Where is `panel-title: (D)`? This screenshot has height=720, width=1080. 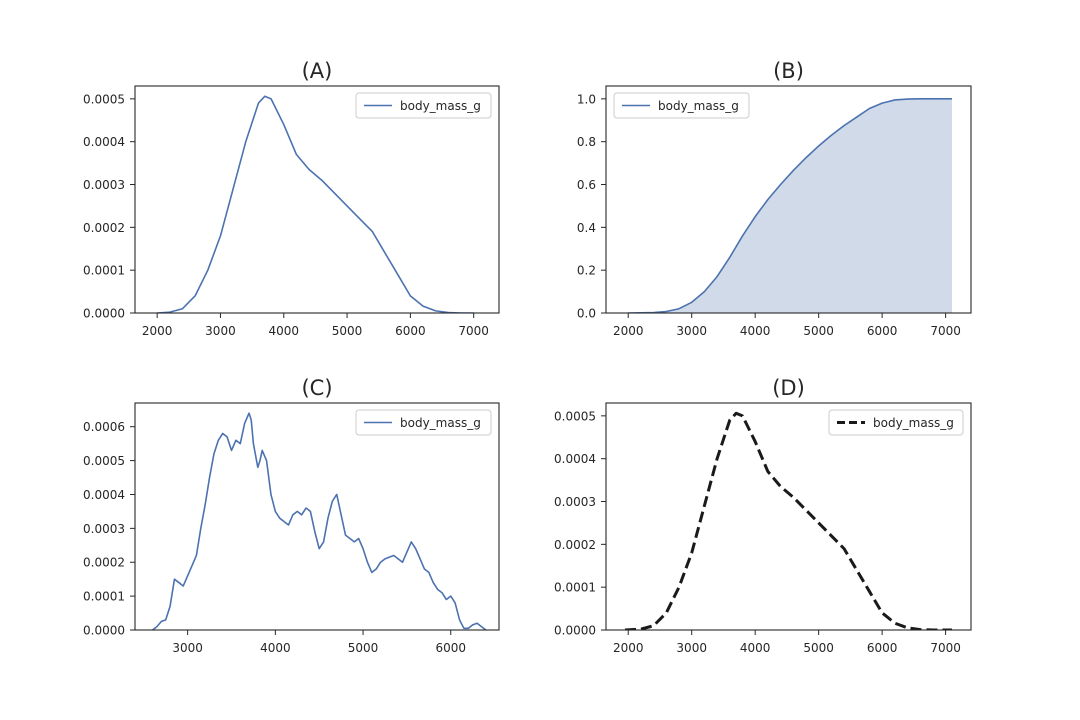 panel-title: (D) is located at coordinates (788, 388).